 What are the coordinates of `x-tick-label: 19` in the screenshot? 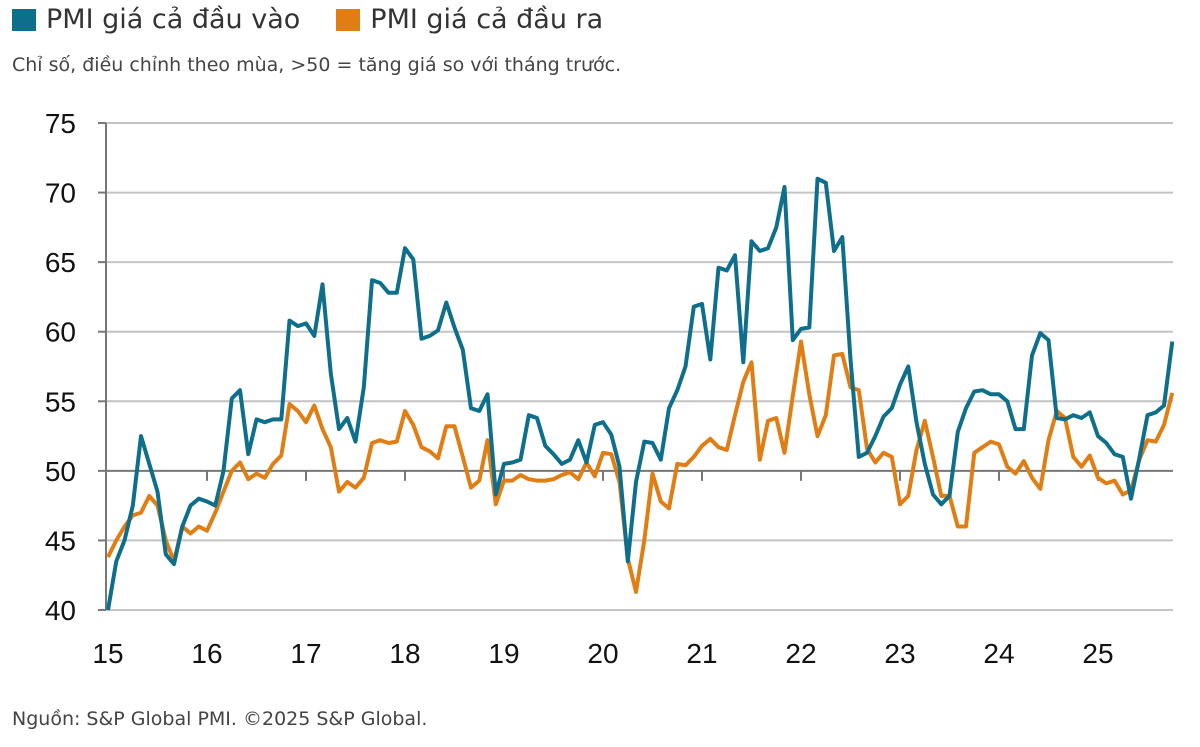 It's located at (503, 653).